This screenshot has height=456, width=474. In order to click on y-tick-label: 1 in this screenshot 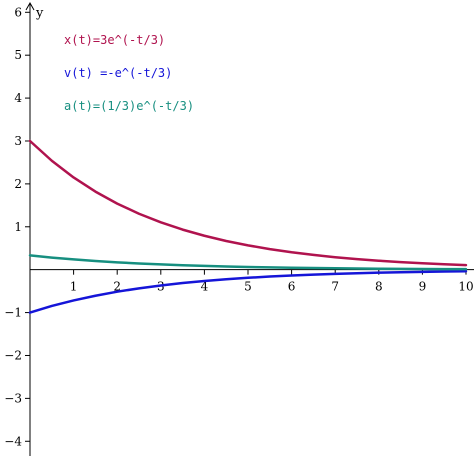, I will do `click(18, 227)`.